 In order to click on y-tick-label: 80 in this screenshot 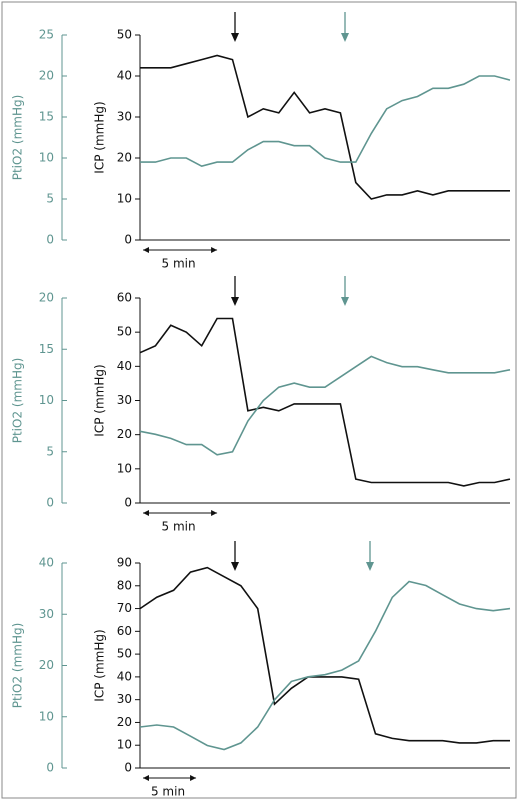, I will do `click(124, 585)`.